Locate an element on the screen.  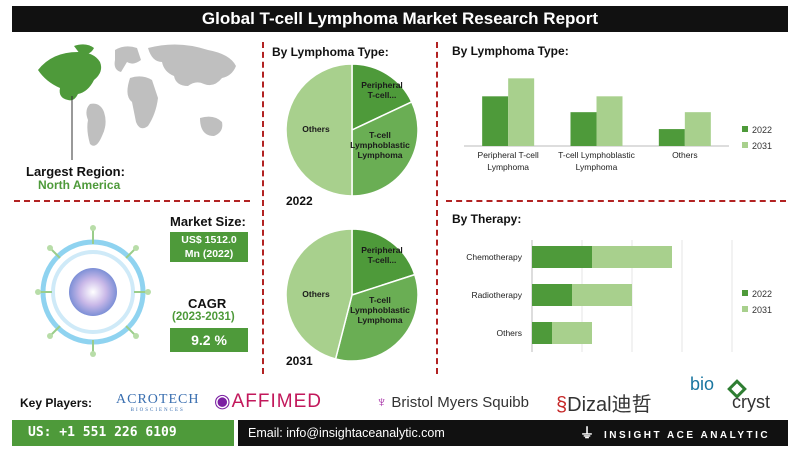
divider-left-horizontal is located at coordinates (132, 201).